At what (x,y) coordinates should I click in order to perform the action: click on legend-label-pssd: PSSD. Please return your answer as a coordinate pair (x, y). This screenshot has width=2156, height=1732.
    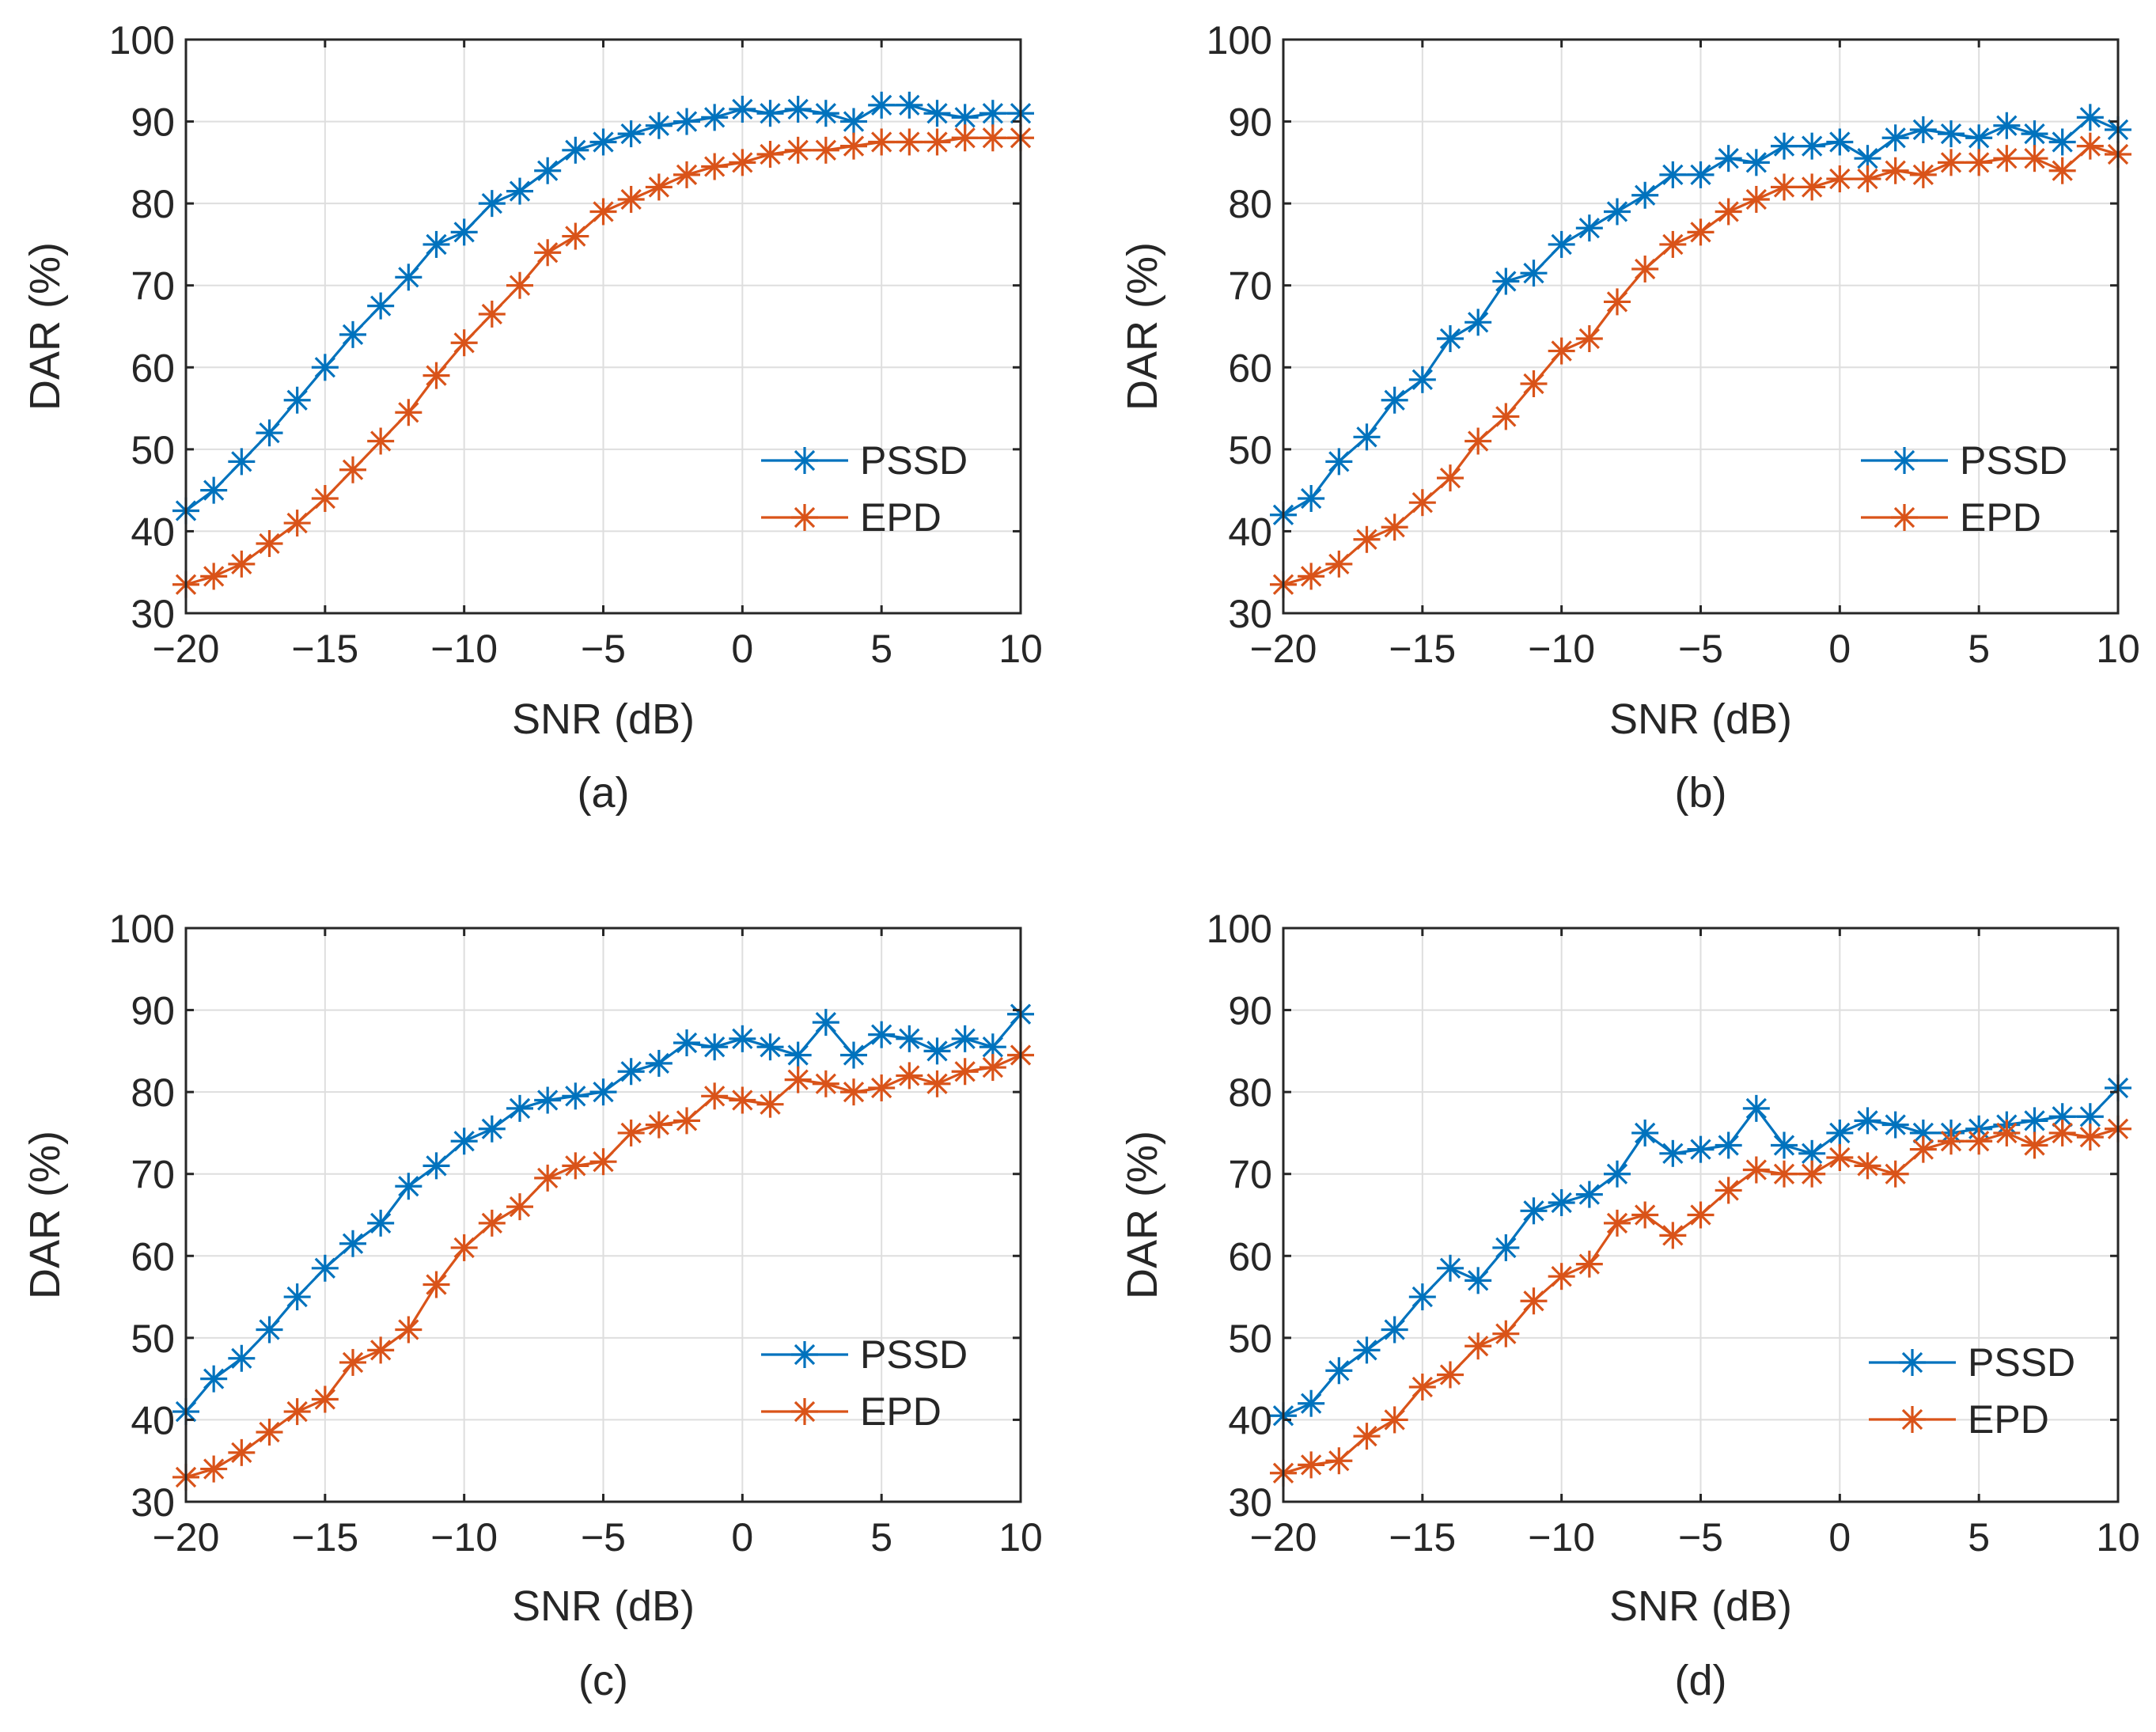
    Looking at the image, I should click on (2021, 1363).